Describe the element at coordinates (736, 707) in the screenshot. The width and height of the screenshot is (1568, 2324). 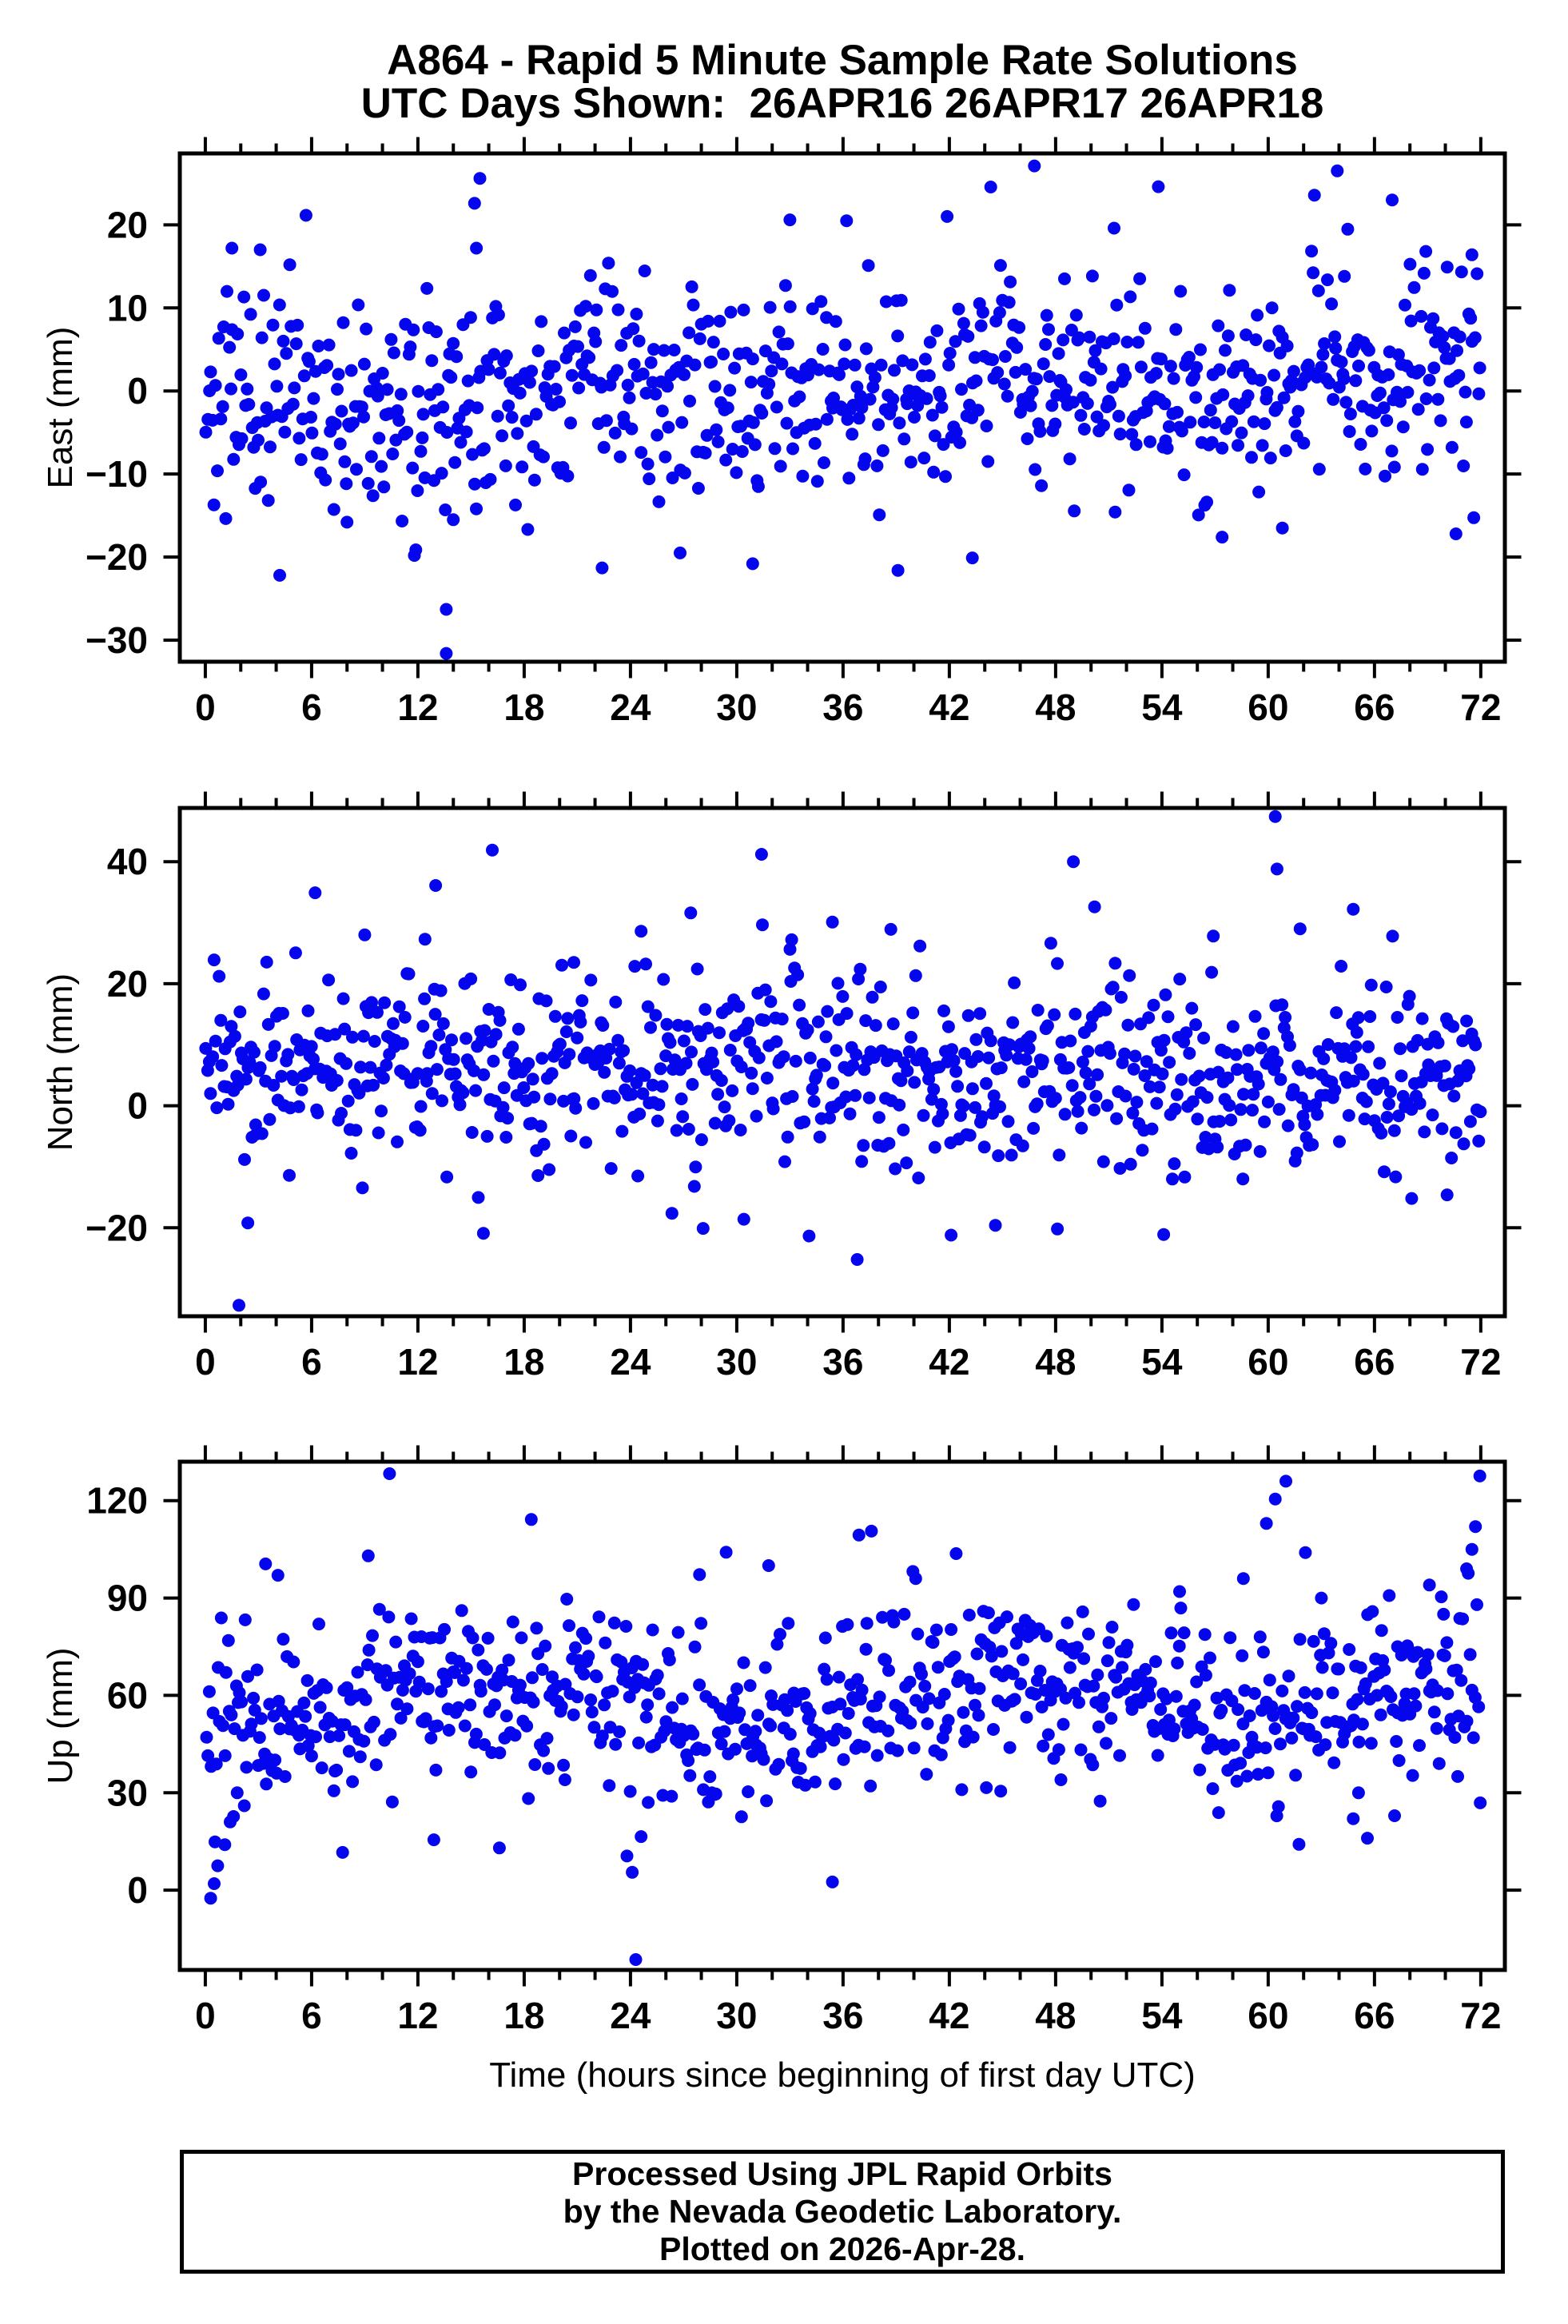
I see `east-x-tick-label: 30` at that location.